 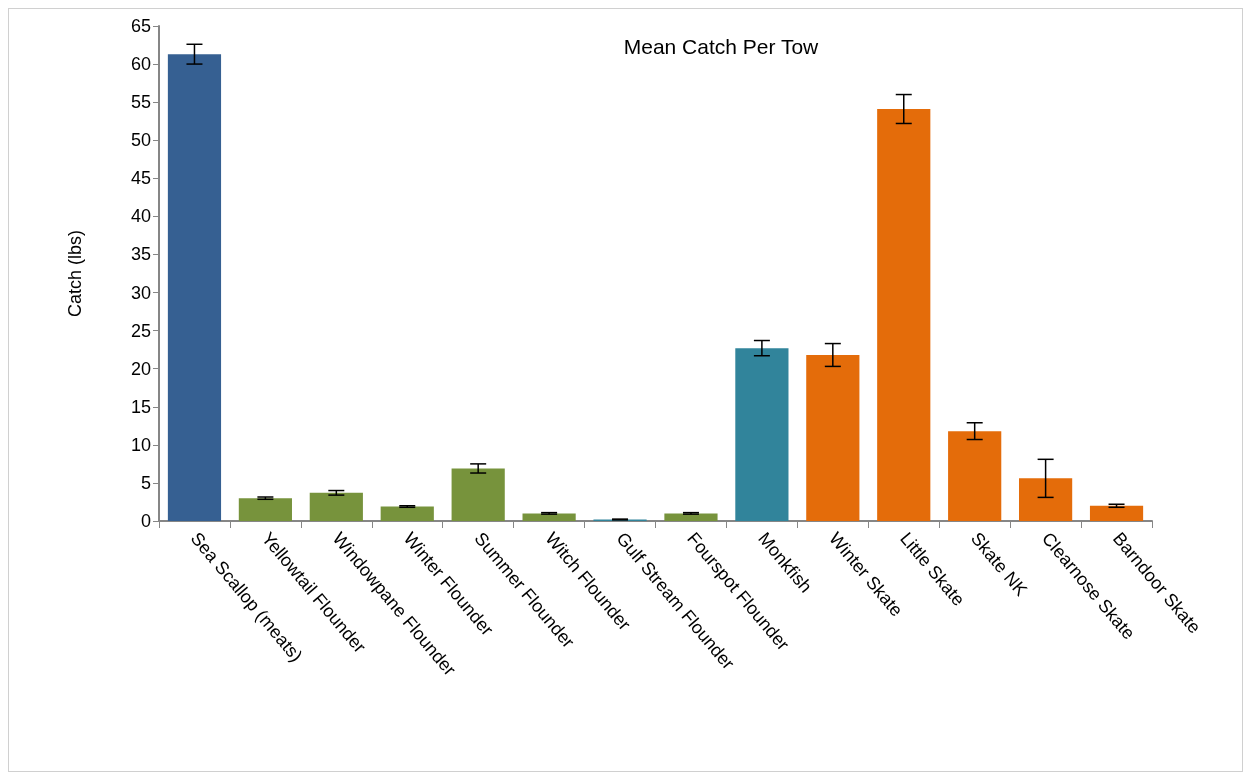 What do you see at coordinates (140, 330) in the screenshot?
I see `y-tick-label: 25` at bounding box center [140, 330].